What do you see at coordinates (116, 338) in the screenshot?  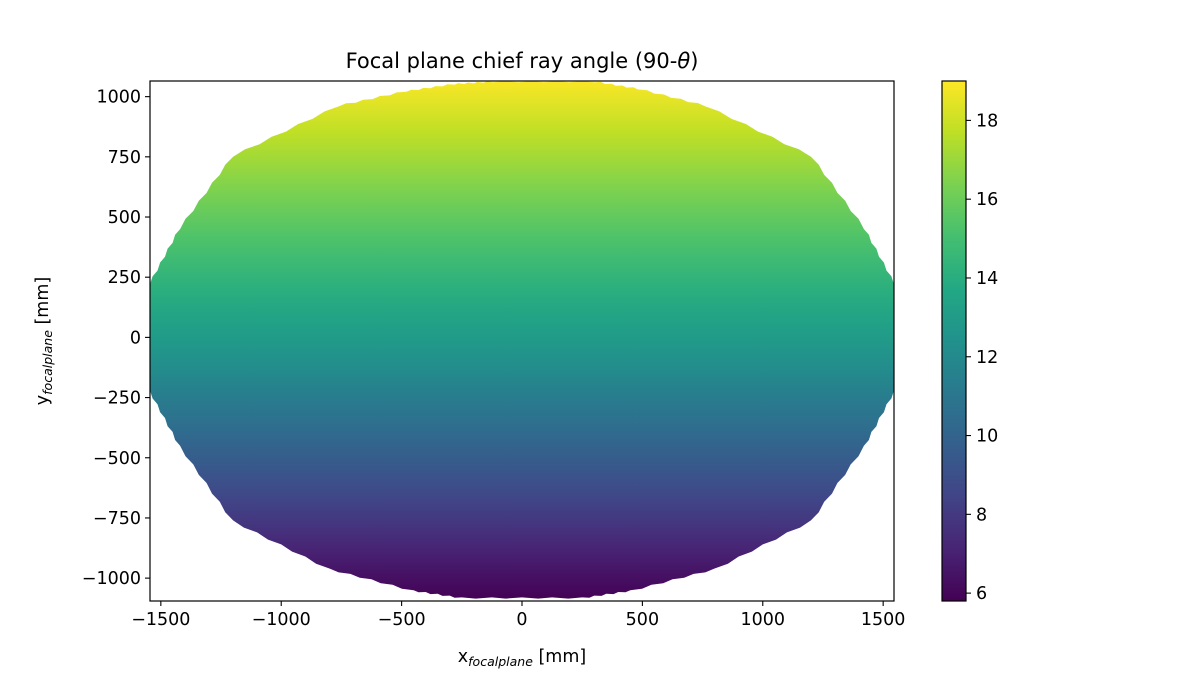 I see `y-axis: −1000 −750 −500 −250 0 250 500 750 1000` at bounding box center [116, 338].